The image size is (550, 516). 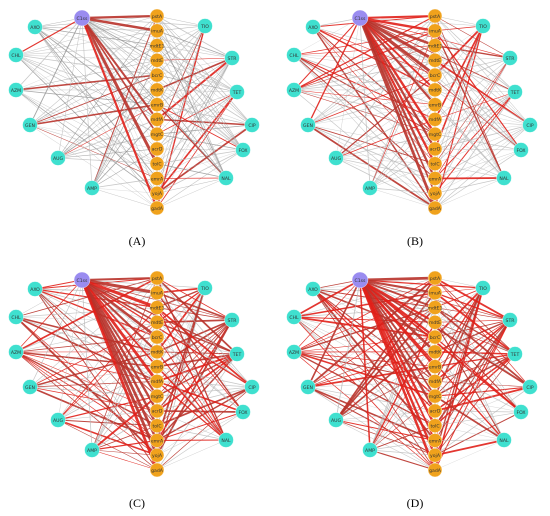 I want to click on node-label: NAL, so click(x=226, y=441).